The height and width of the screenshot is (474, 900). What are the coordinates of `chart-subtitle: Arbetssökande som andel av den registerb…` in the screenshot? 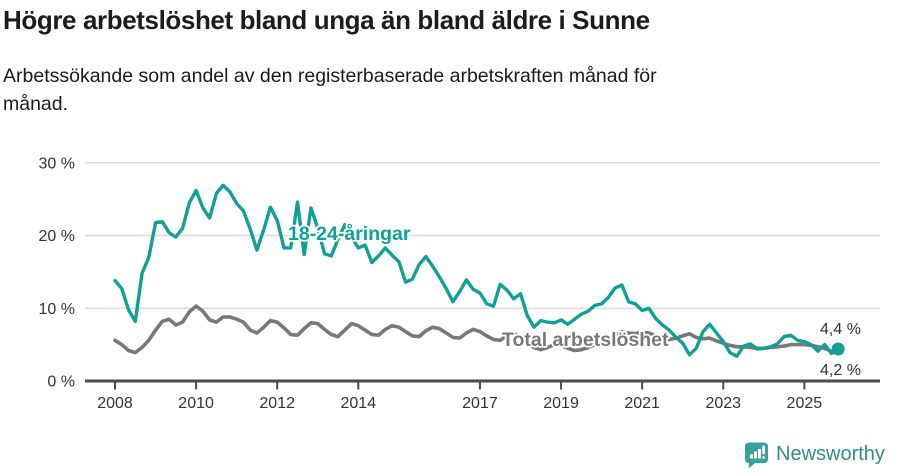 It's located at (330, 90).